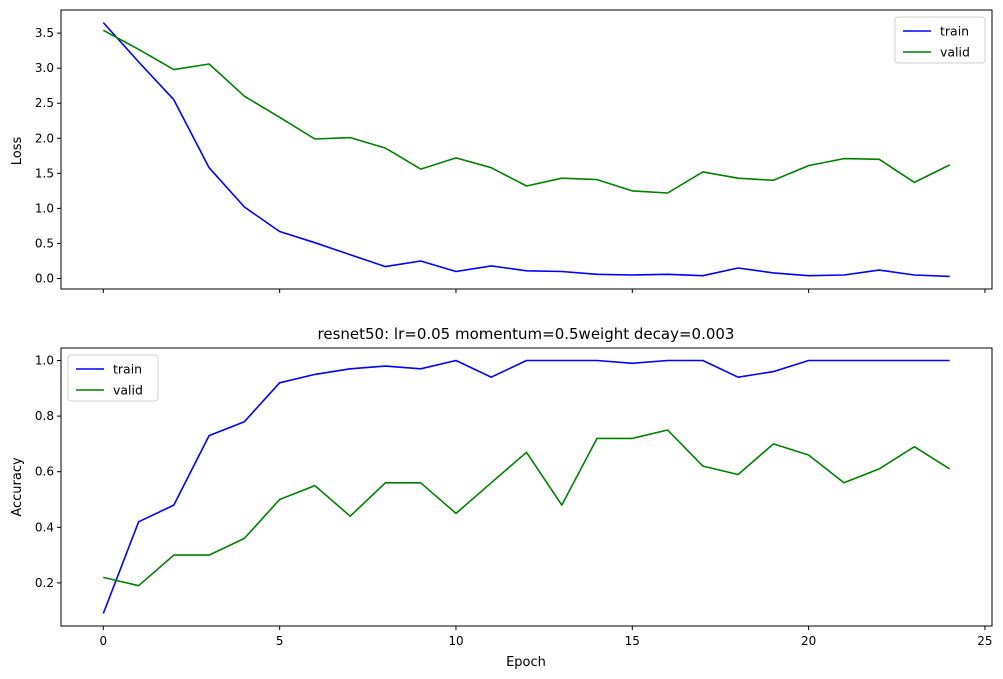 The width and height of the screenshot is (1003, 679). What do you see at coordinates (955, 52) in the screenshot?
I see `loss-legend-label-valid: valid` at bounding box center [955, 52].